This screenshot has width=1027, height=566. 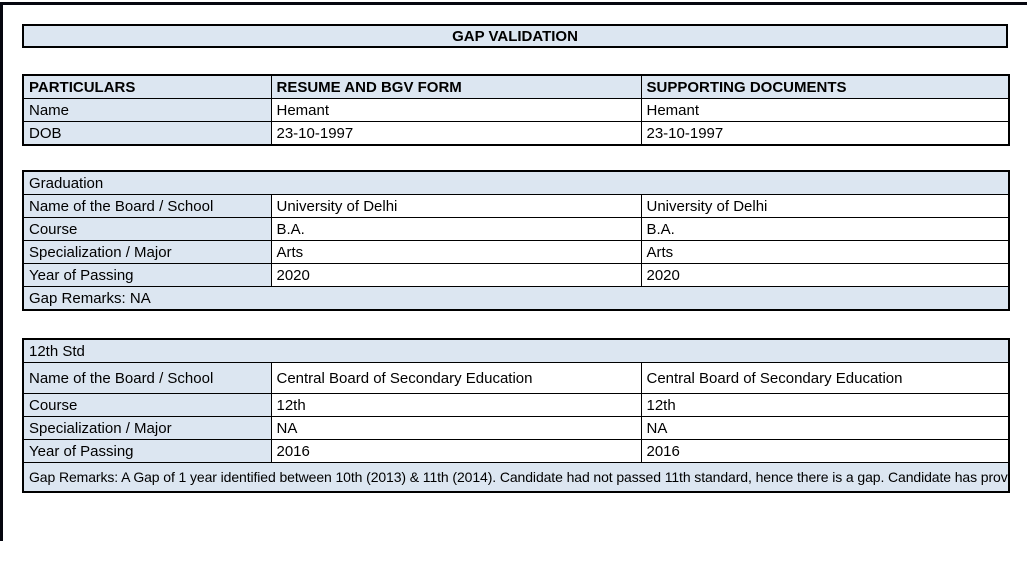 I want to click on section-title-row: Graduation, so click(x=516, y=182).